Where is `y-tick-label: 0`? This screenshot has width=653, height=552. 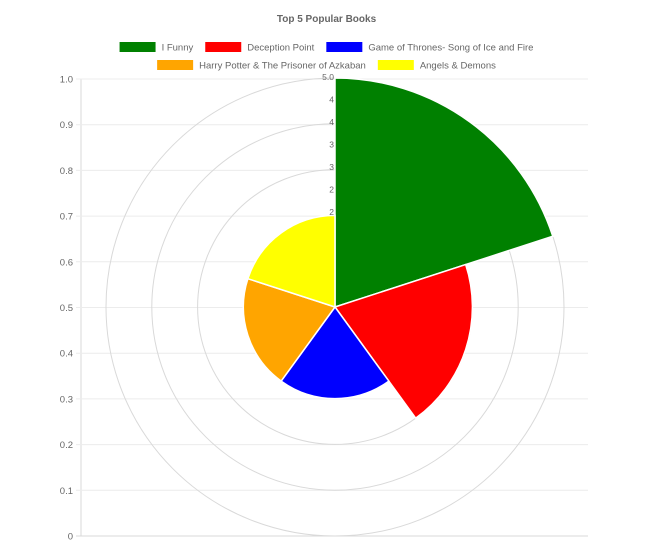
y-tick-label: 0 is located at coordinates (70, 537).